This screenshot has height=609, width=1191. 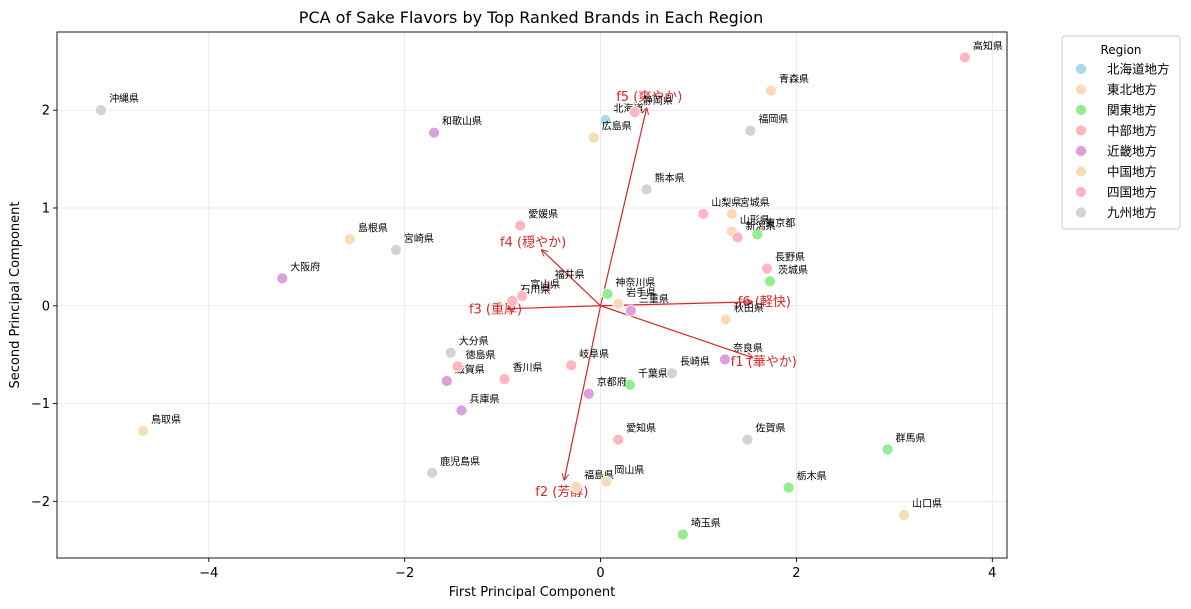 I want to click on vector-label: f4 (穏やか), so click(x=533, y=242).